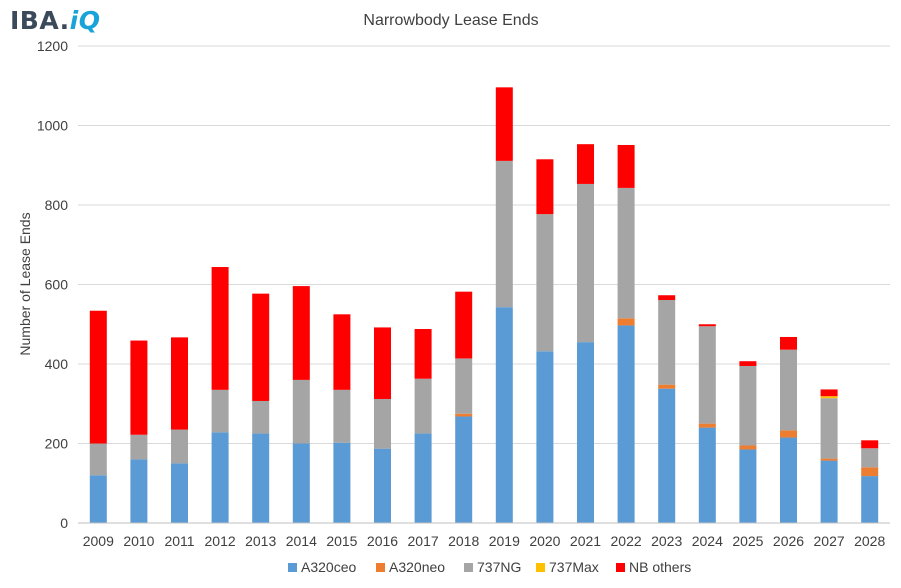  What do you see at coordinates (707, 375) in the screenshot?
I see `bar-737ng-2024` at bounding box center [707, 375].